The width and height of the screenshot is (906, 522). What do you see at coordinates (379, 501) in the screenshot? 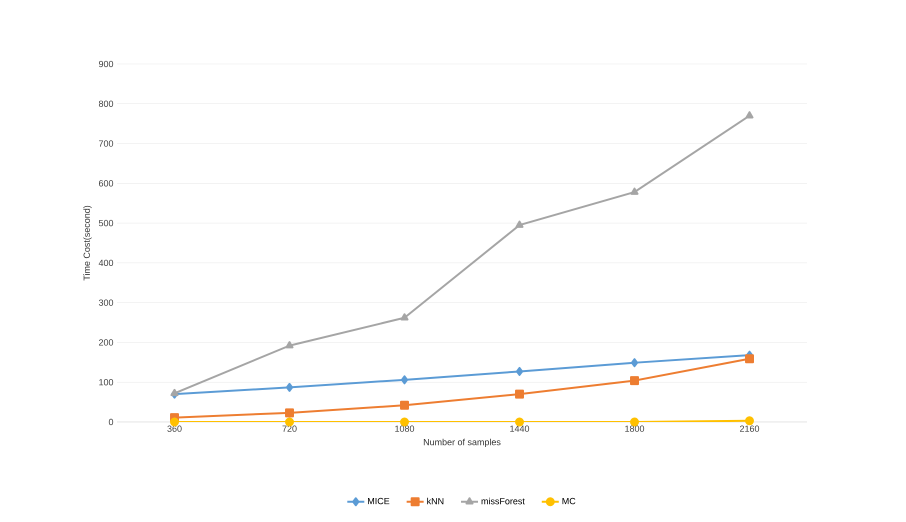
I see `legend-label: MICE` at bounding box center [379, 501].